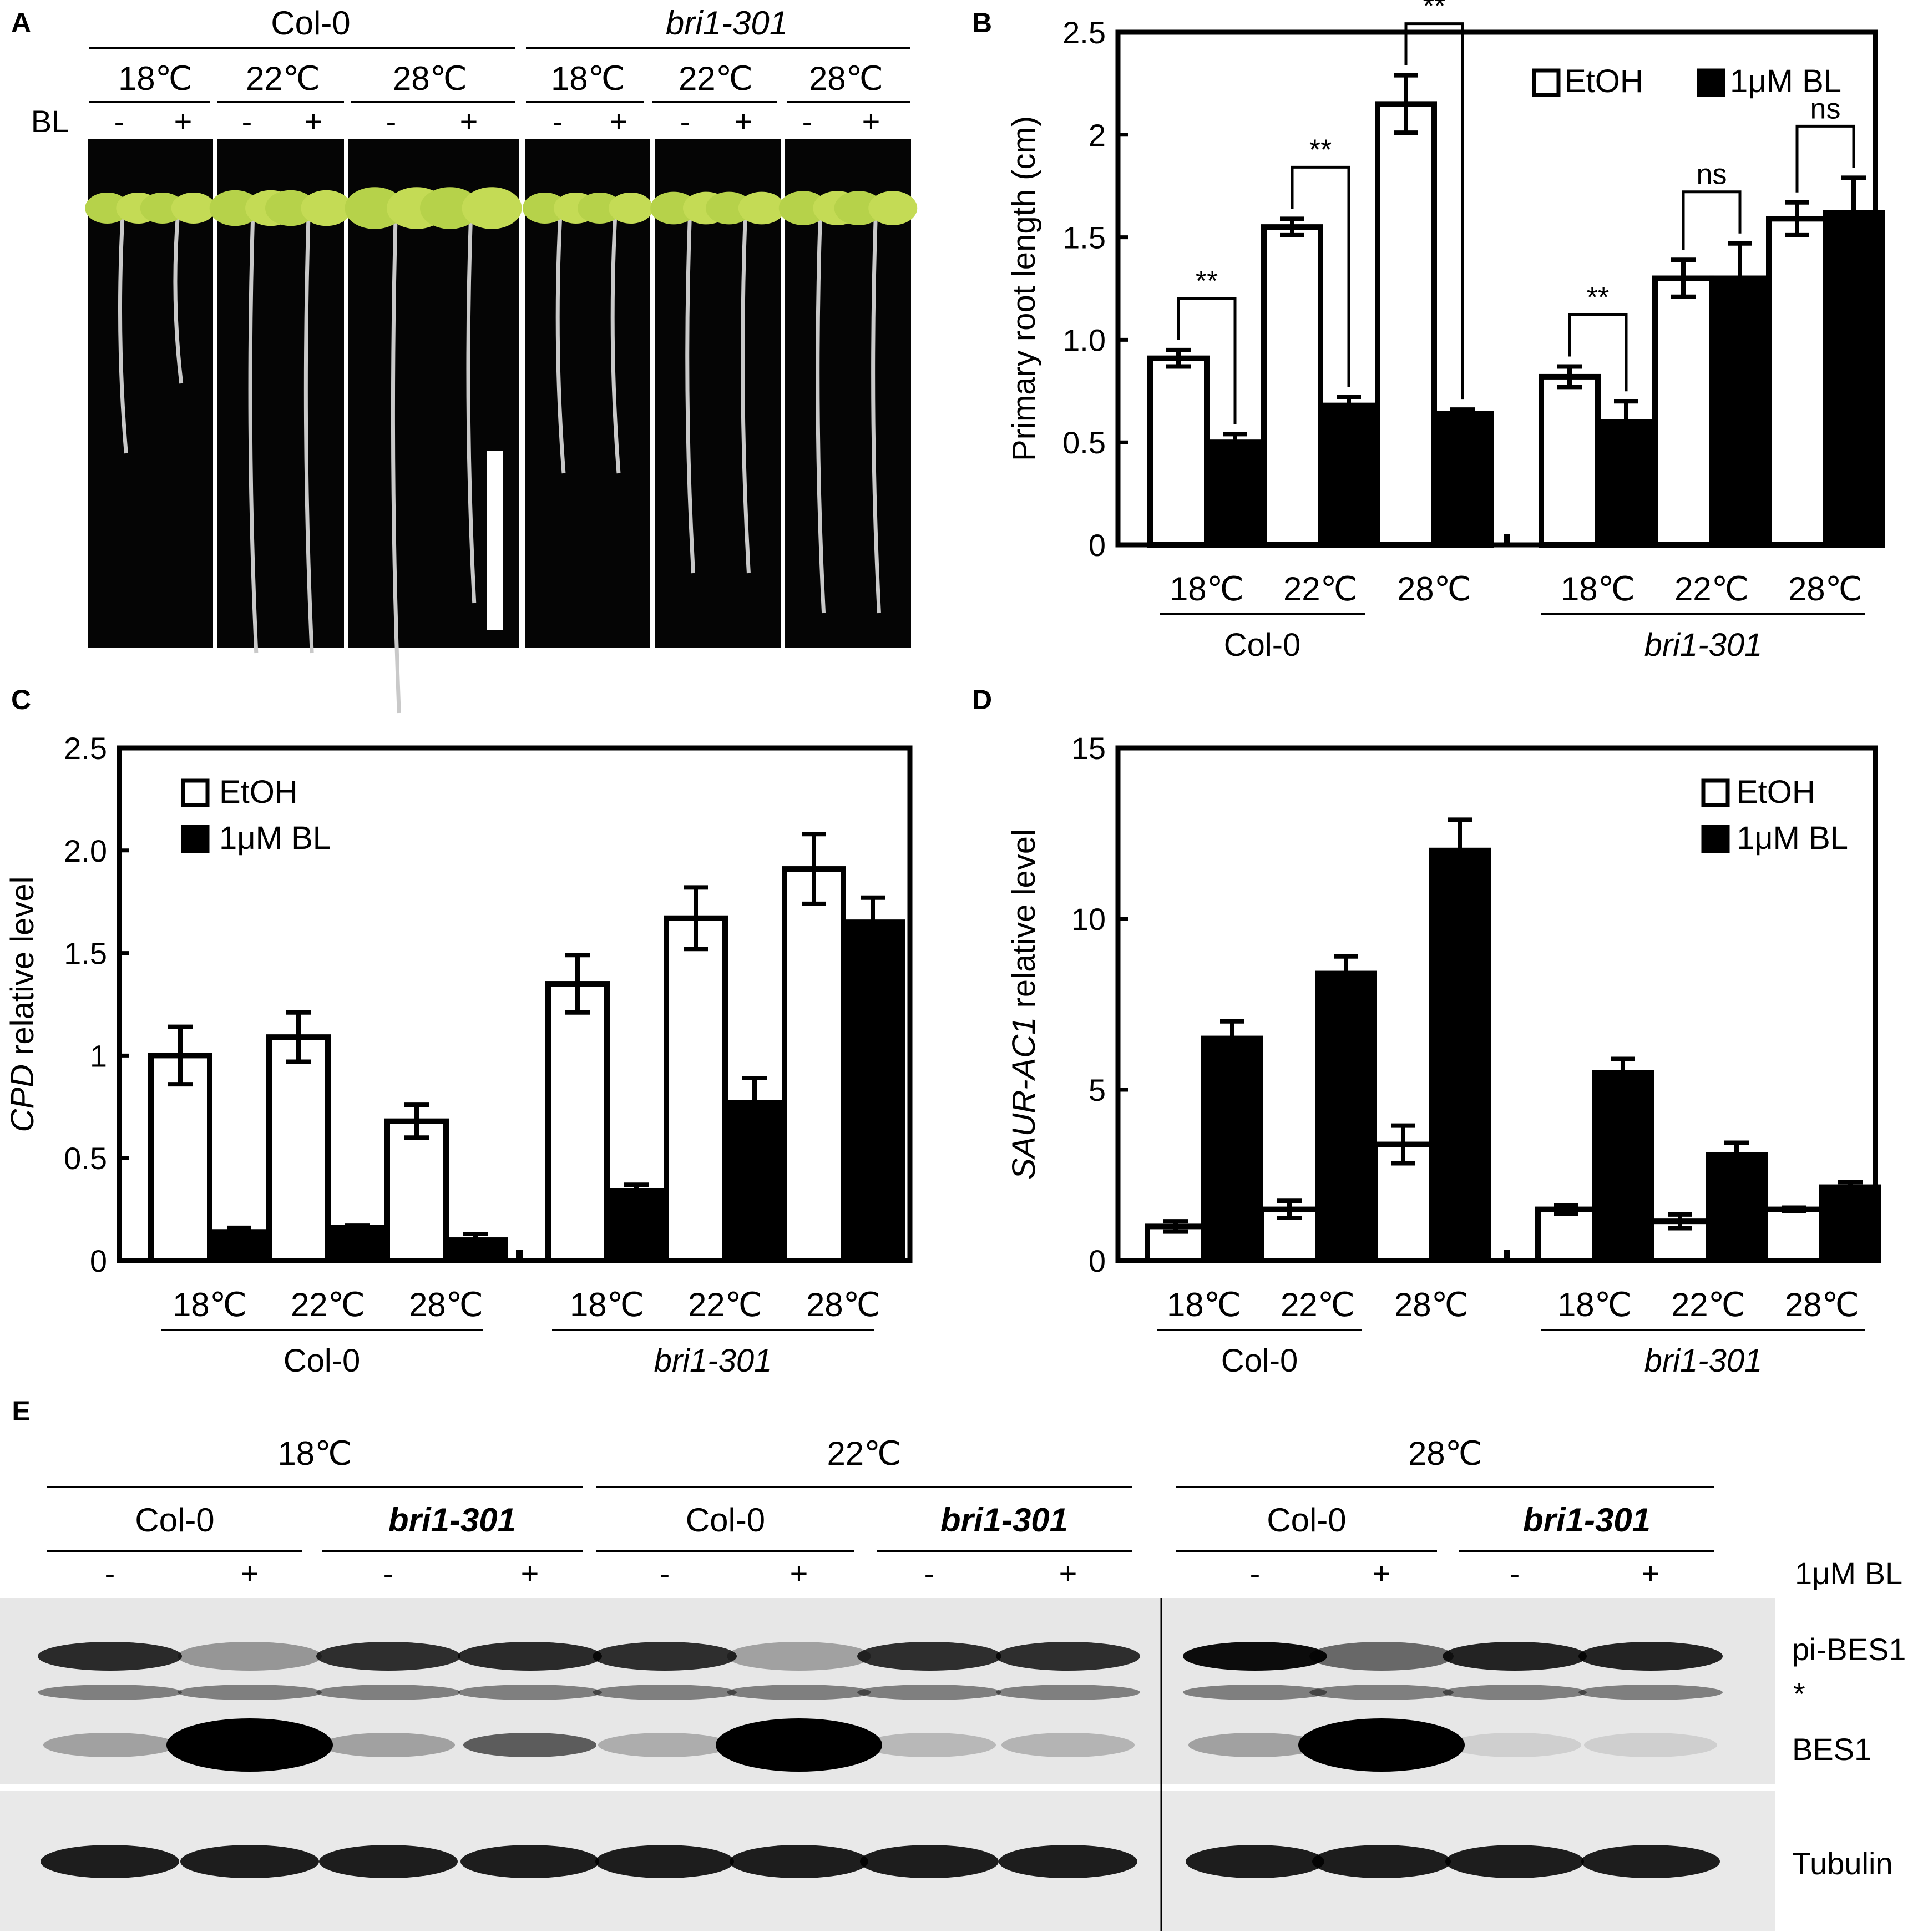  What do you see at coordinates (1084, 443) in the screenshot?
I see `y-tick-label: 0.5` at bounding box center [1084, 443].